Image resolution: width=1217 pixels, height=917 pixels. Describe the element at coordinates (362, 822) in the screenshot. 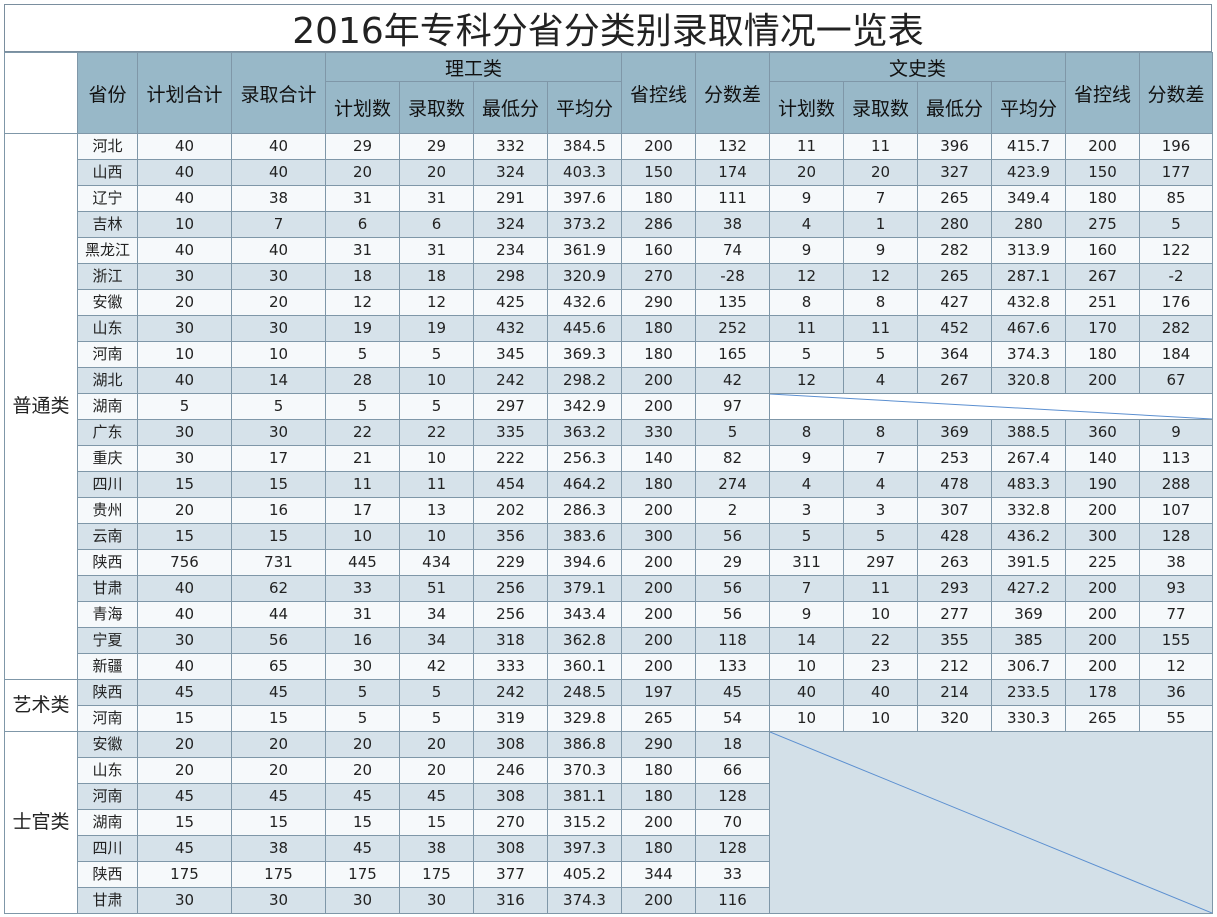

I see `science-plan-cell: 15` at that location.